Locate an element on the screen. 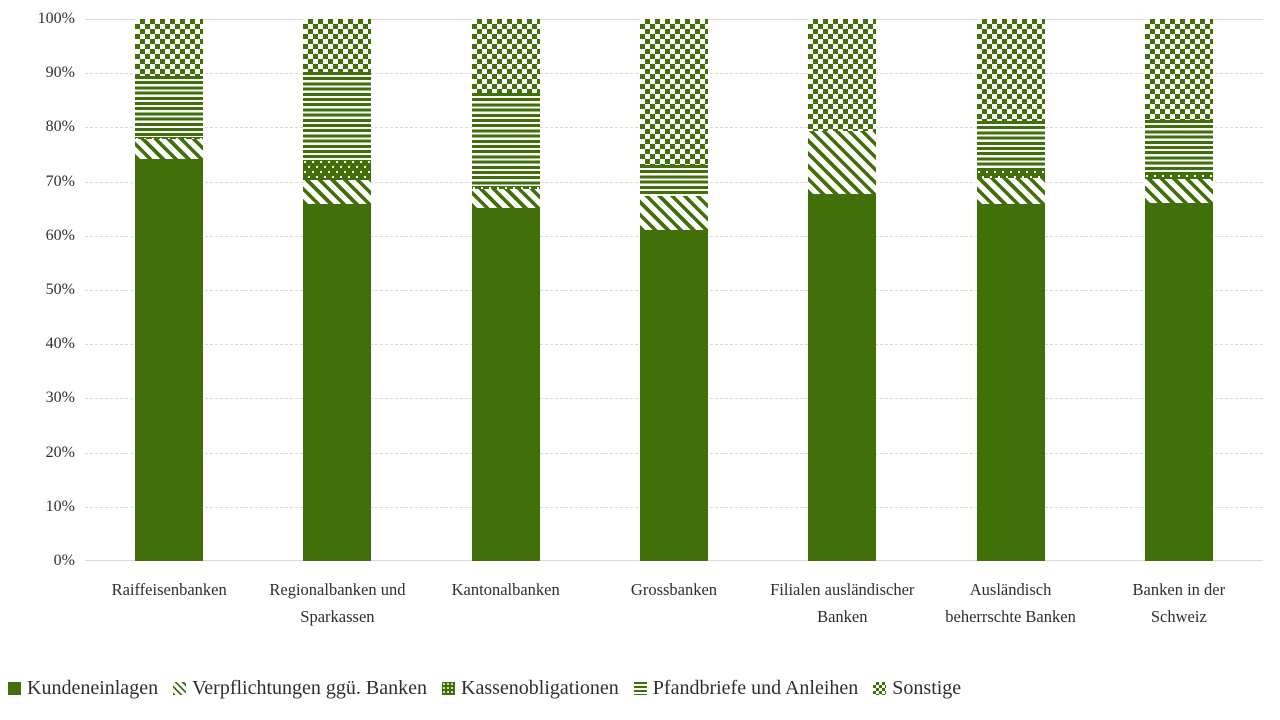  legend-label: Kassenobligationen is located at coordinates (540, 688).